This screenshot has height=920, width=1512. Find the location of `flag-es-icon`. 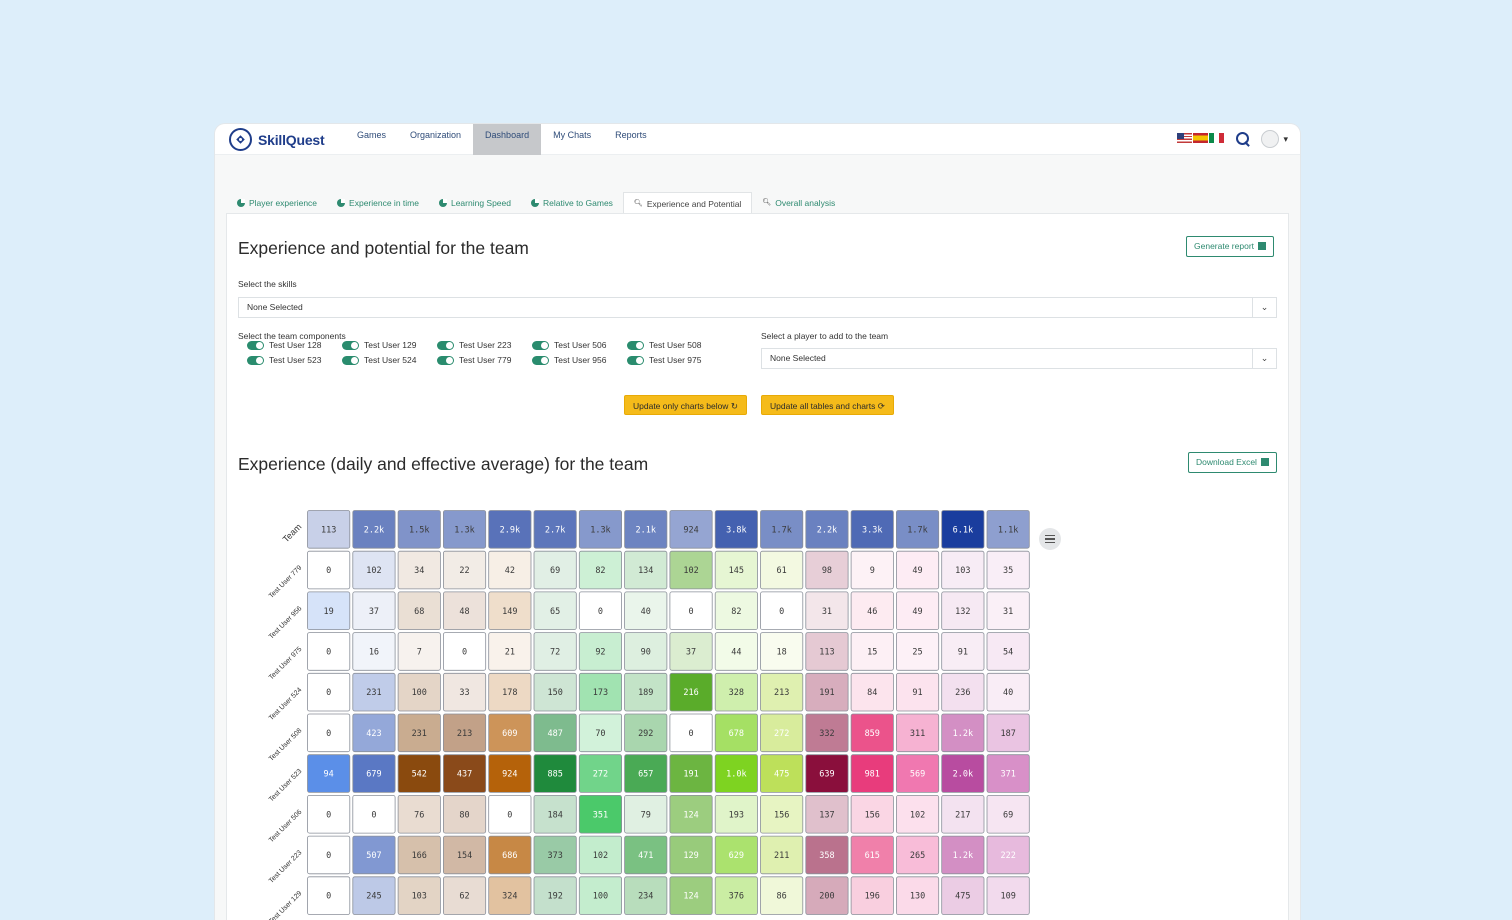

flag-es-icon is located at coordinates (1201, 138).